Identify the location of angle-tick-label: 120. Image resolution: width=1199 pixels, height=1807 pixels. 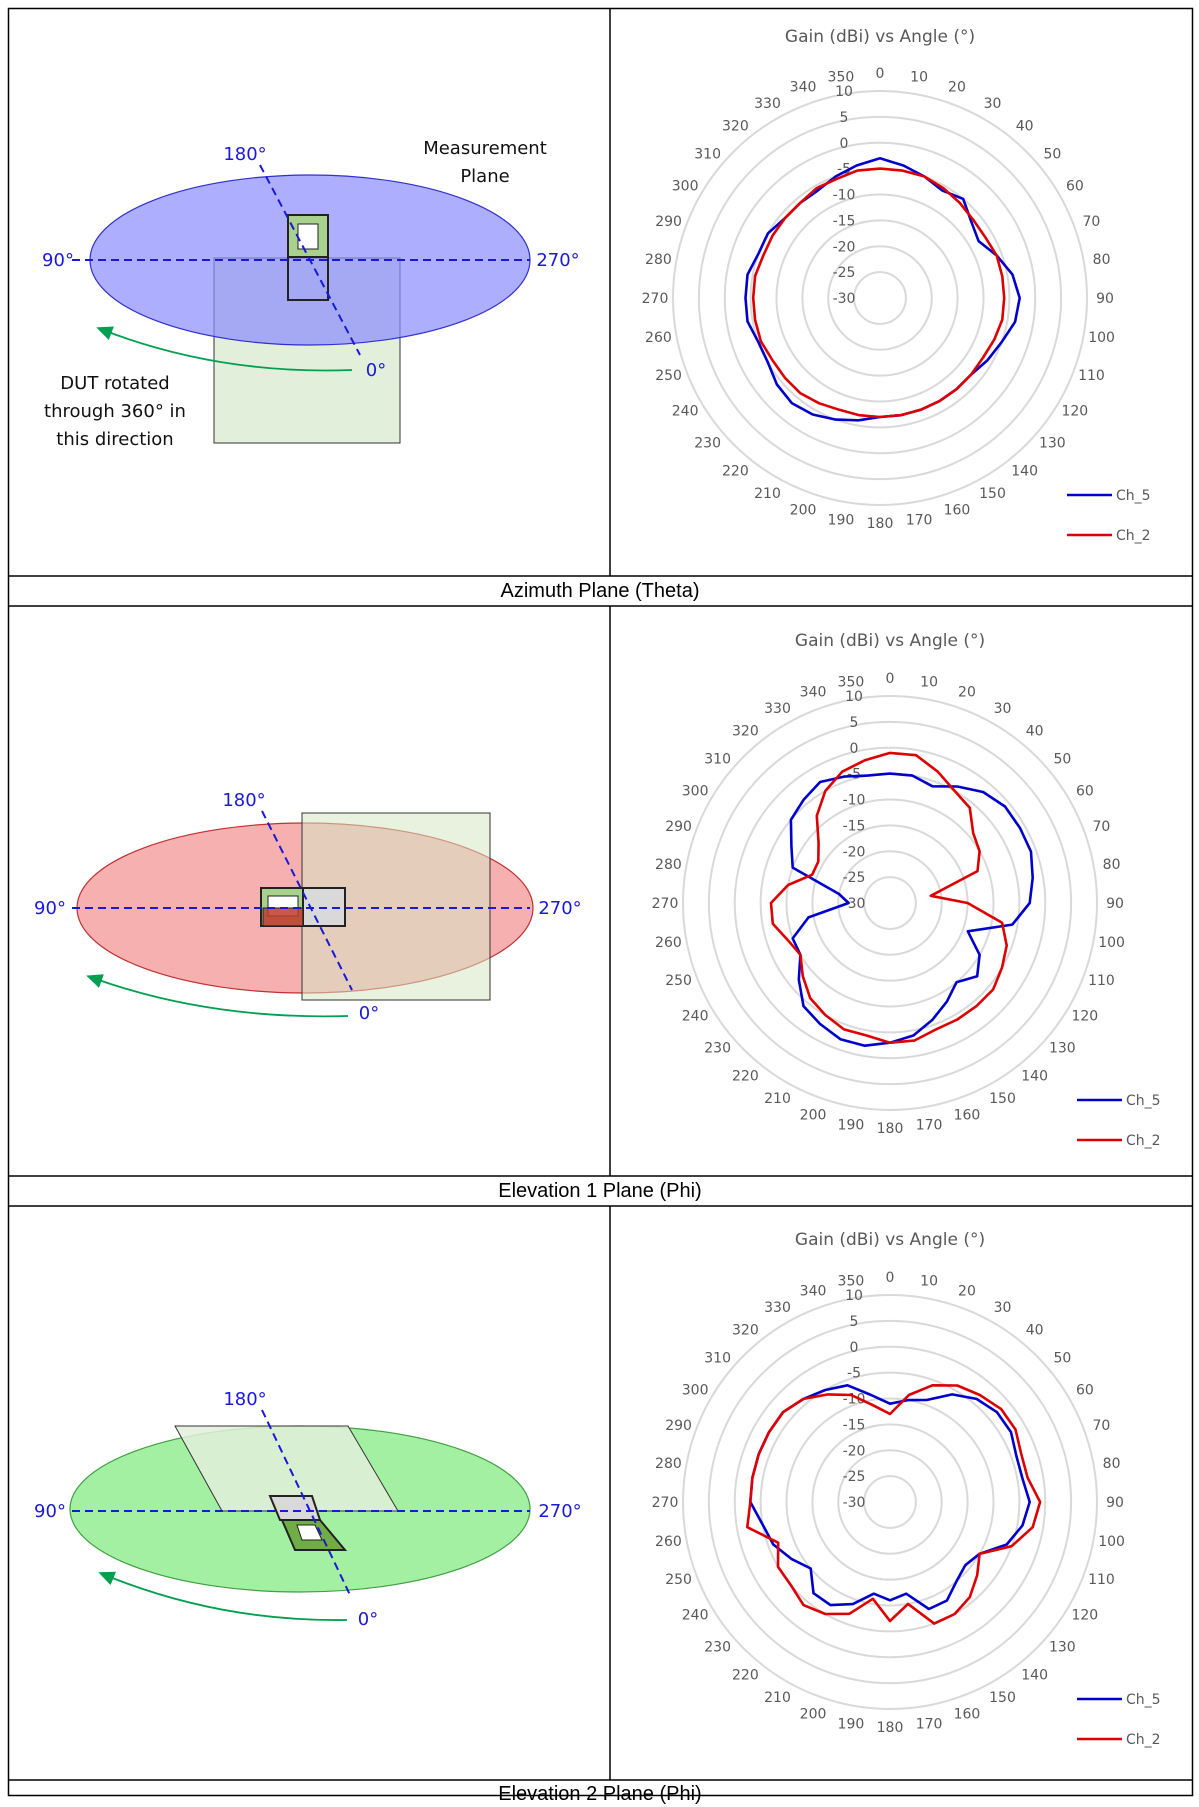
(1084, 1017).